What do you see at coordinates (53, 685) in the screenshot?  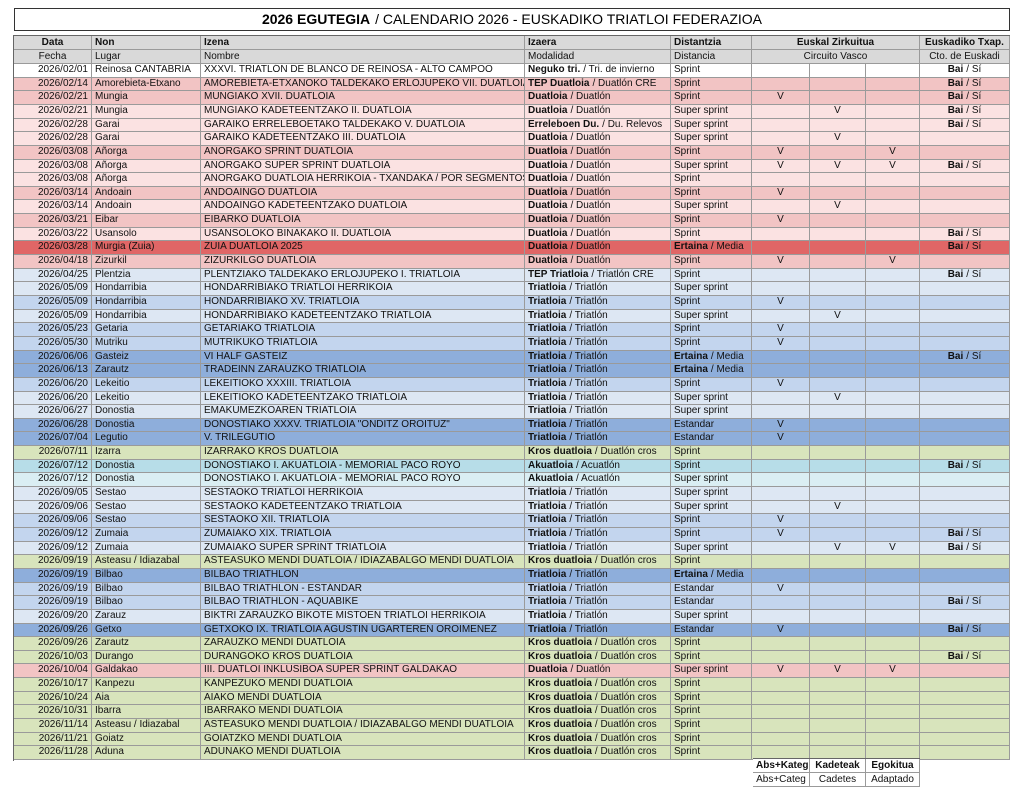 I see `date-cell: 2026/10/17` at bounding box center [53, 685].